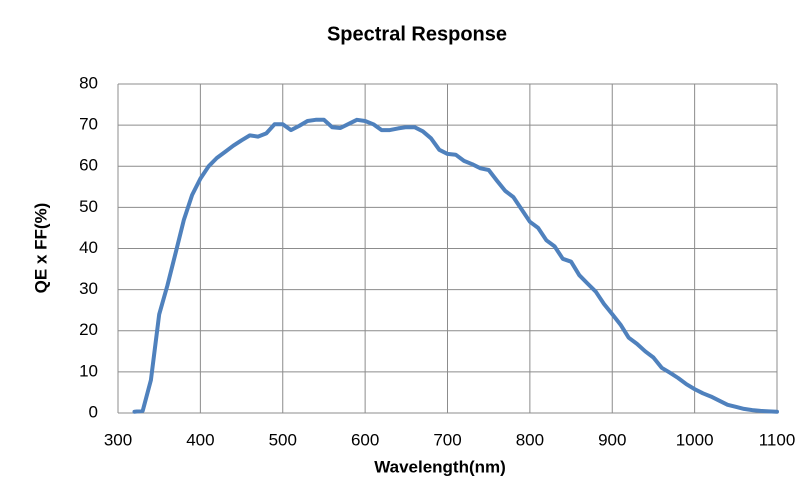  Describe the element at coordinates (447, 439) in the screenshot. I see `x-tick-label: 700` at that location.